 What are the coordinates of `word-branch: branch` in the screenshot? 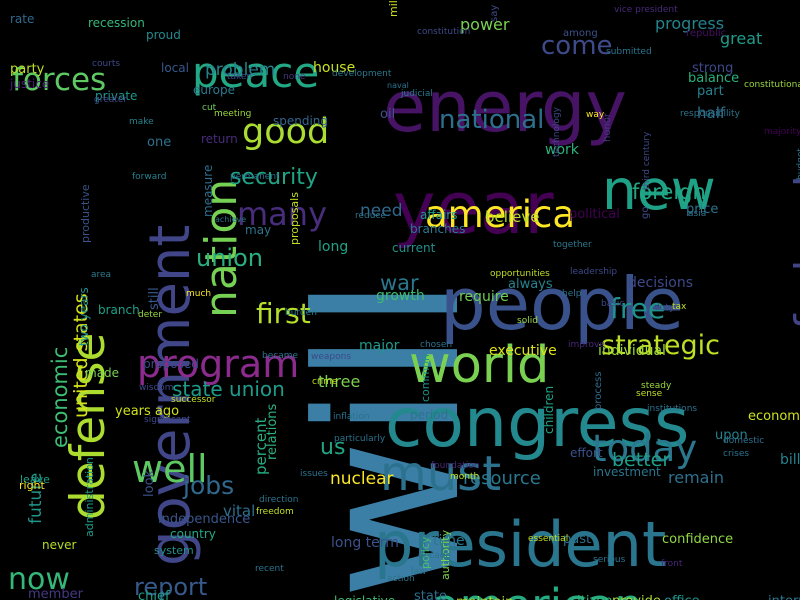 It's located at (119, 310).